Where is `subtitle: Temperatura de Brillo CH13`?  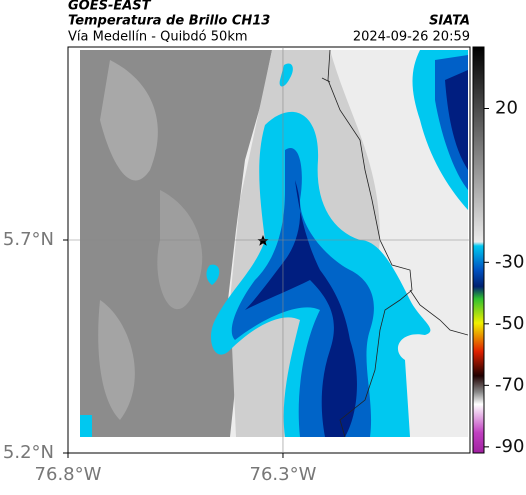 subtitle: Temperatura de Brillo CH13 is located at coordinates (169, 21).